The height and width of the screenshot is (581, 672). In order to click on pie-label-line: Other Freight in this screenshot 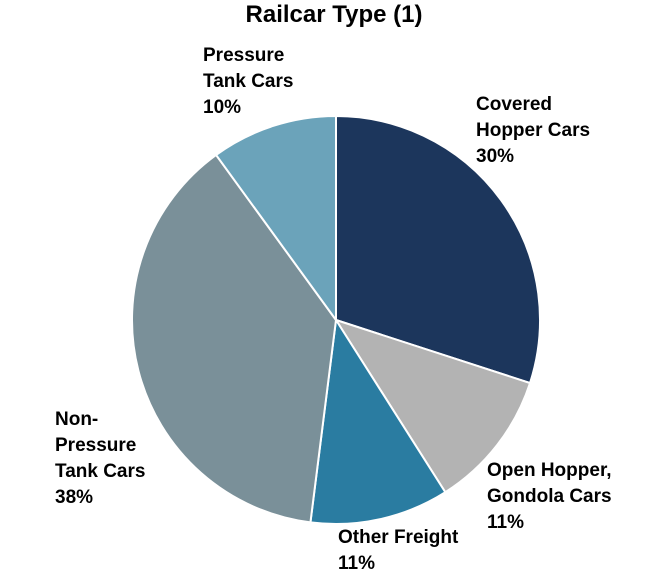, I will do `click(398, 537)`.